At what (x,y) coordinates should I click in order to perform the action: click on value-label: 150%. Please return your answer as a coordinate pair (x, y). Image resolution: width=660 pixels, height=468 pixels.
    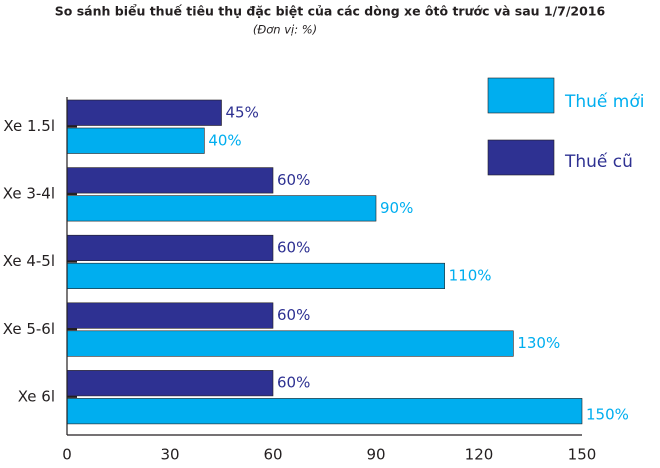
    Looking at the image, I should click on (607, 415).